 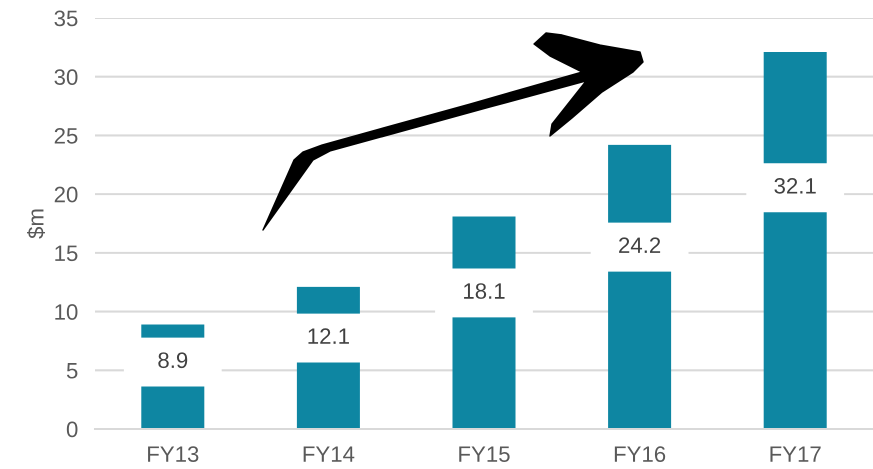 What do you see at coordinates (484, 454) in the screenshot?
I see `x-tick-label: FY15` at bounding box center [484, 454].